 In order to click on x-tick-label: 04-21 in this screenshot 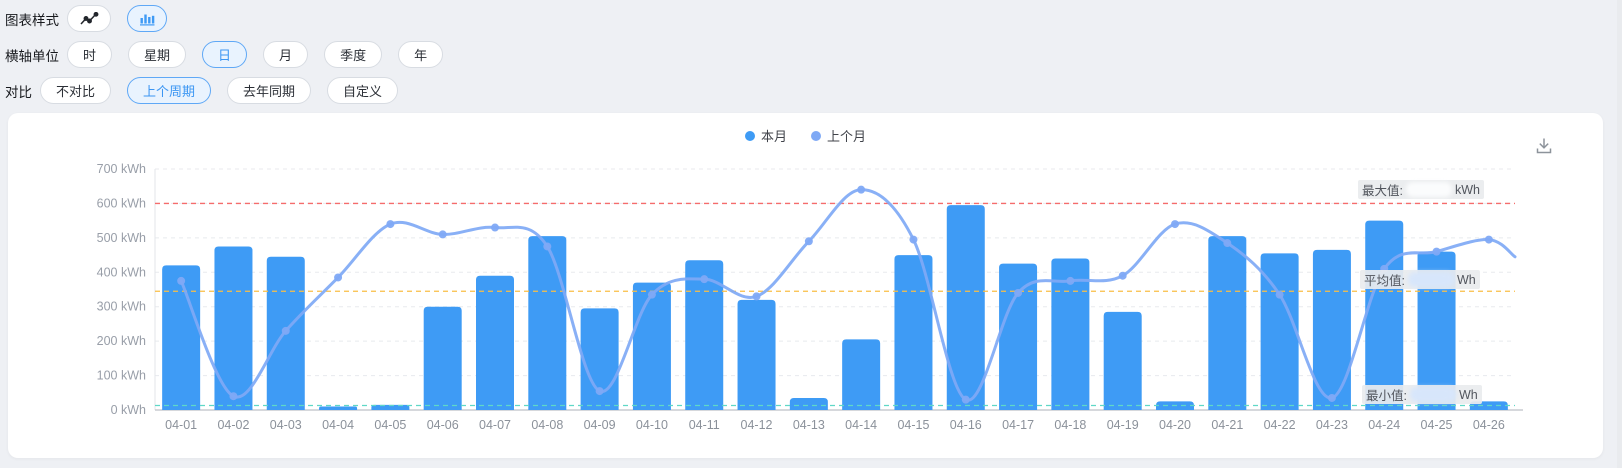, I will do `click(1227, 425)`.